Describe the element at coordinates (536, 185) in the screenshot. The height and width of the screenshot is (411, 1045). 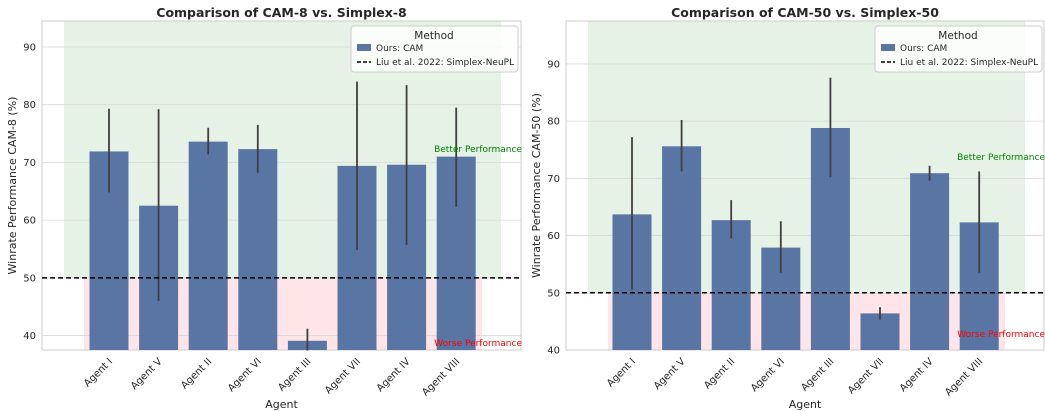
I see `y-axis-label: Winrate Performance CAM-50 (%)` at that location.